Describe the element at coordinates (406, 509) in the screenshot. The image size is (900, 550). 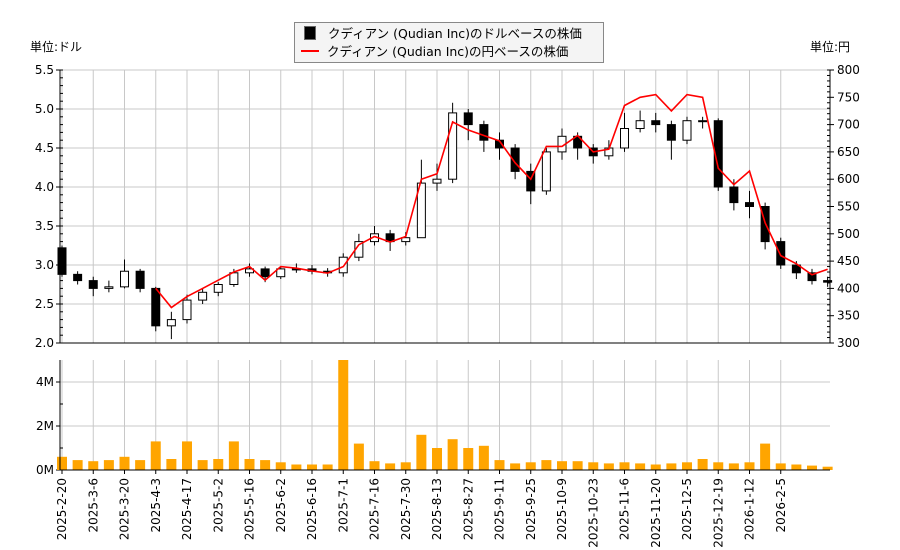
I see `x-tick-label: 2025-7-30` at that location.